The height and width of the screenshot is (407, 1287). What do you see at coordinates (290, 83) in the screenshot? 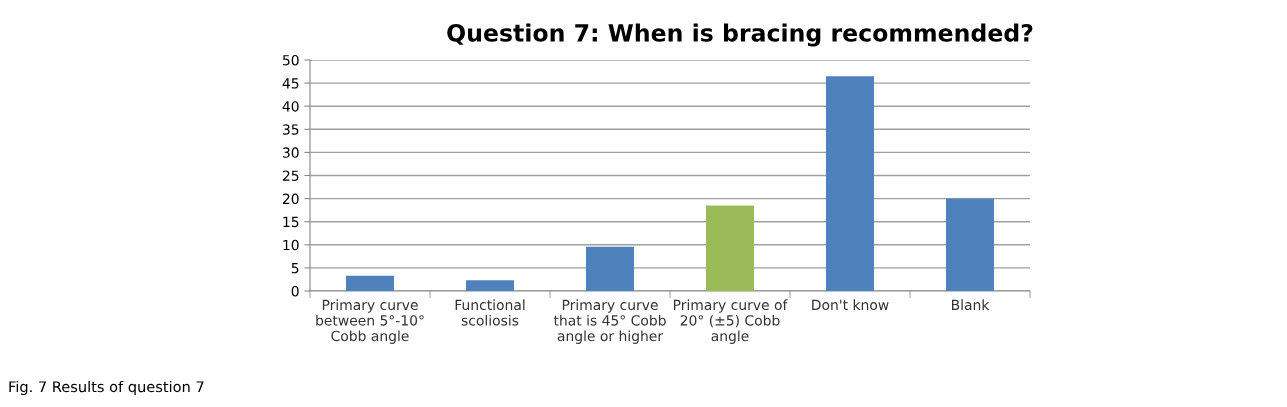
I see `y-tick-label: 45` at bounding box center [290, 83].